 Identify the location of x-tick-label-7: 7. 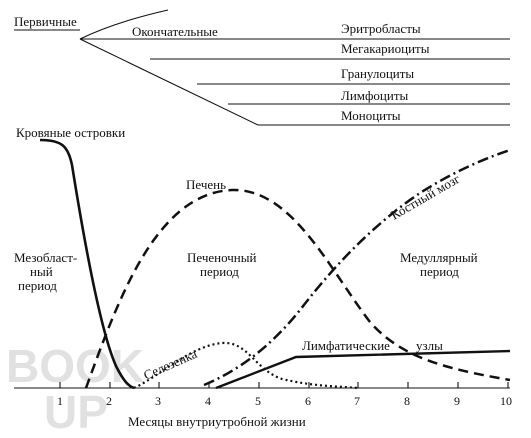
(357, 401).